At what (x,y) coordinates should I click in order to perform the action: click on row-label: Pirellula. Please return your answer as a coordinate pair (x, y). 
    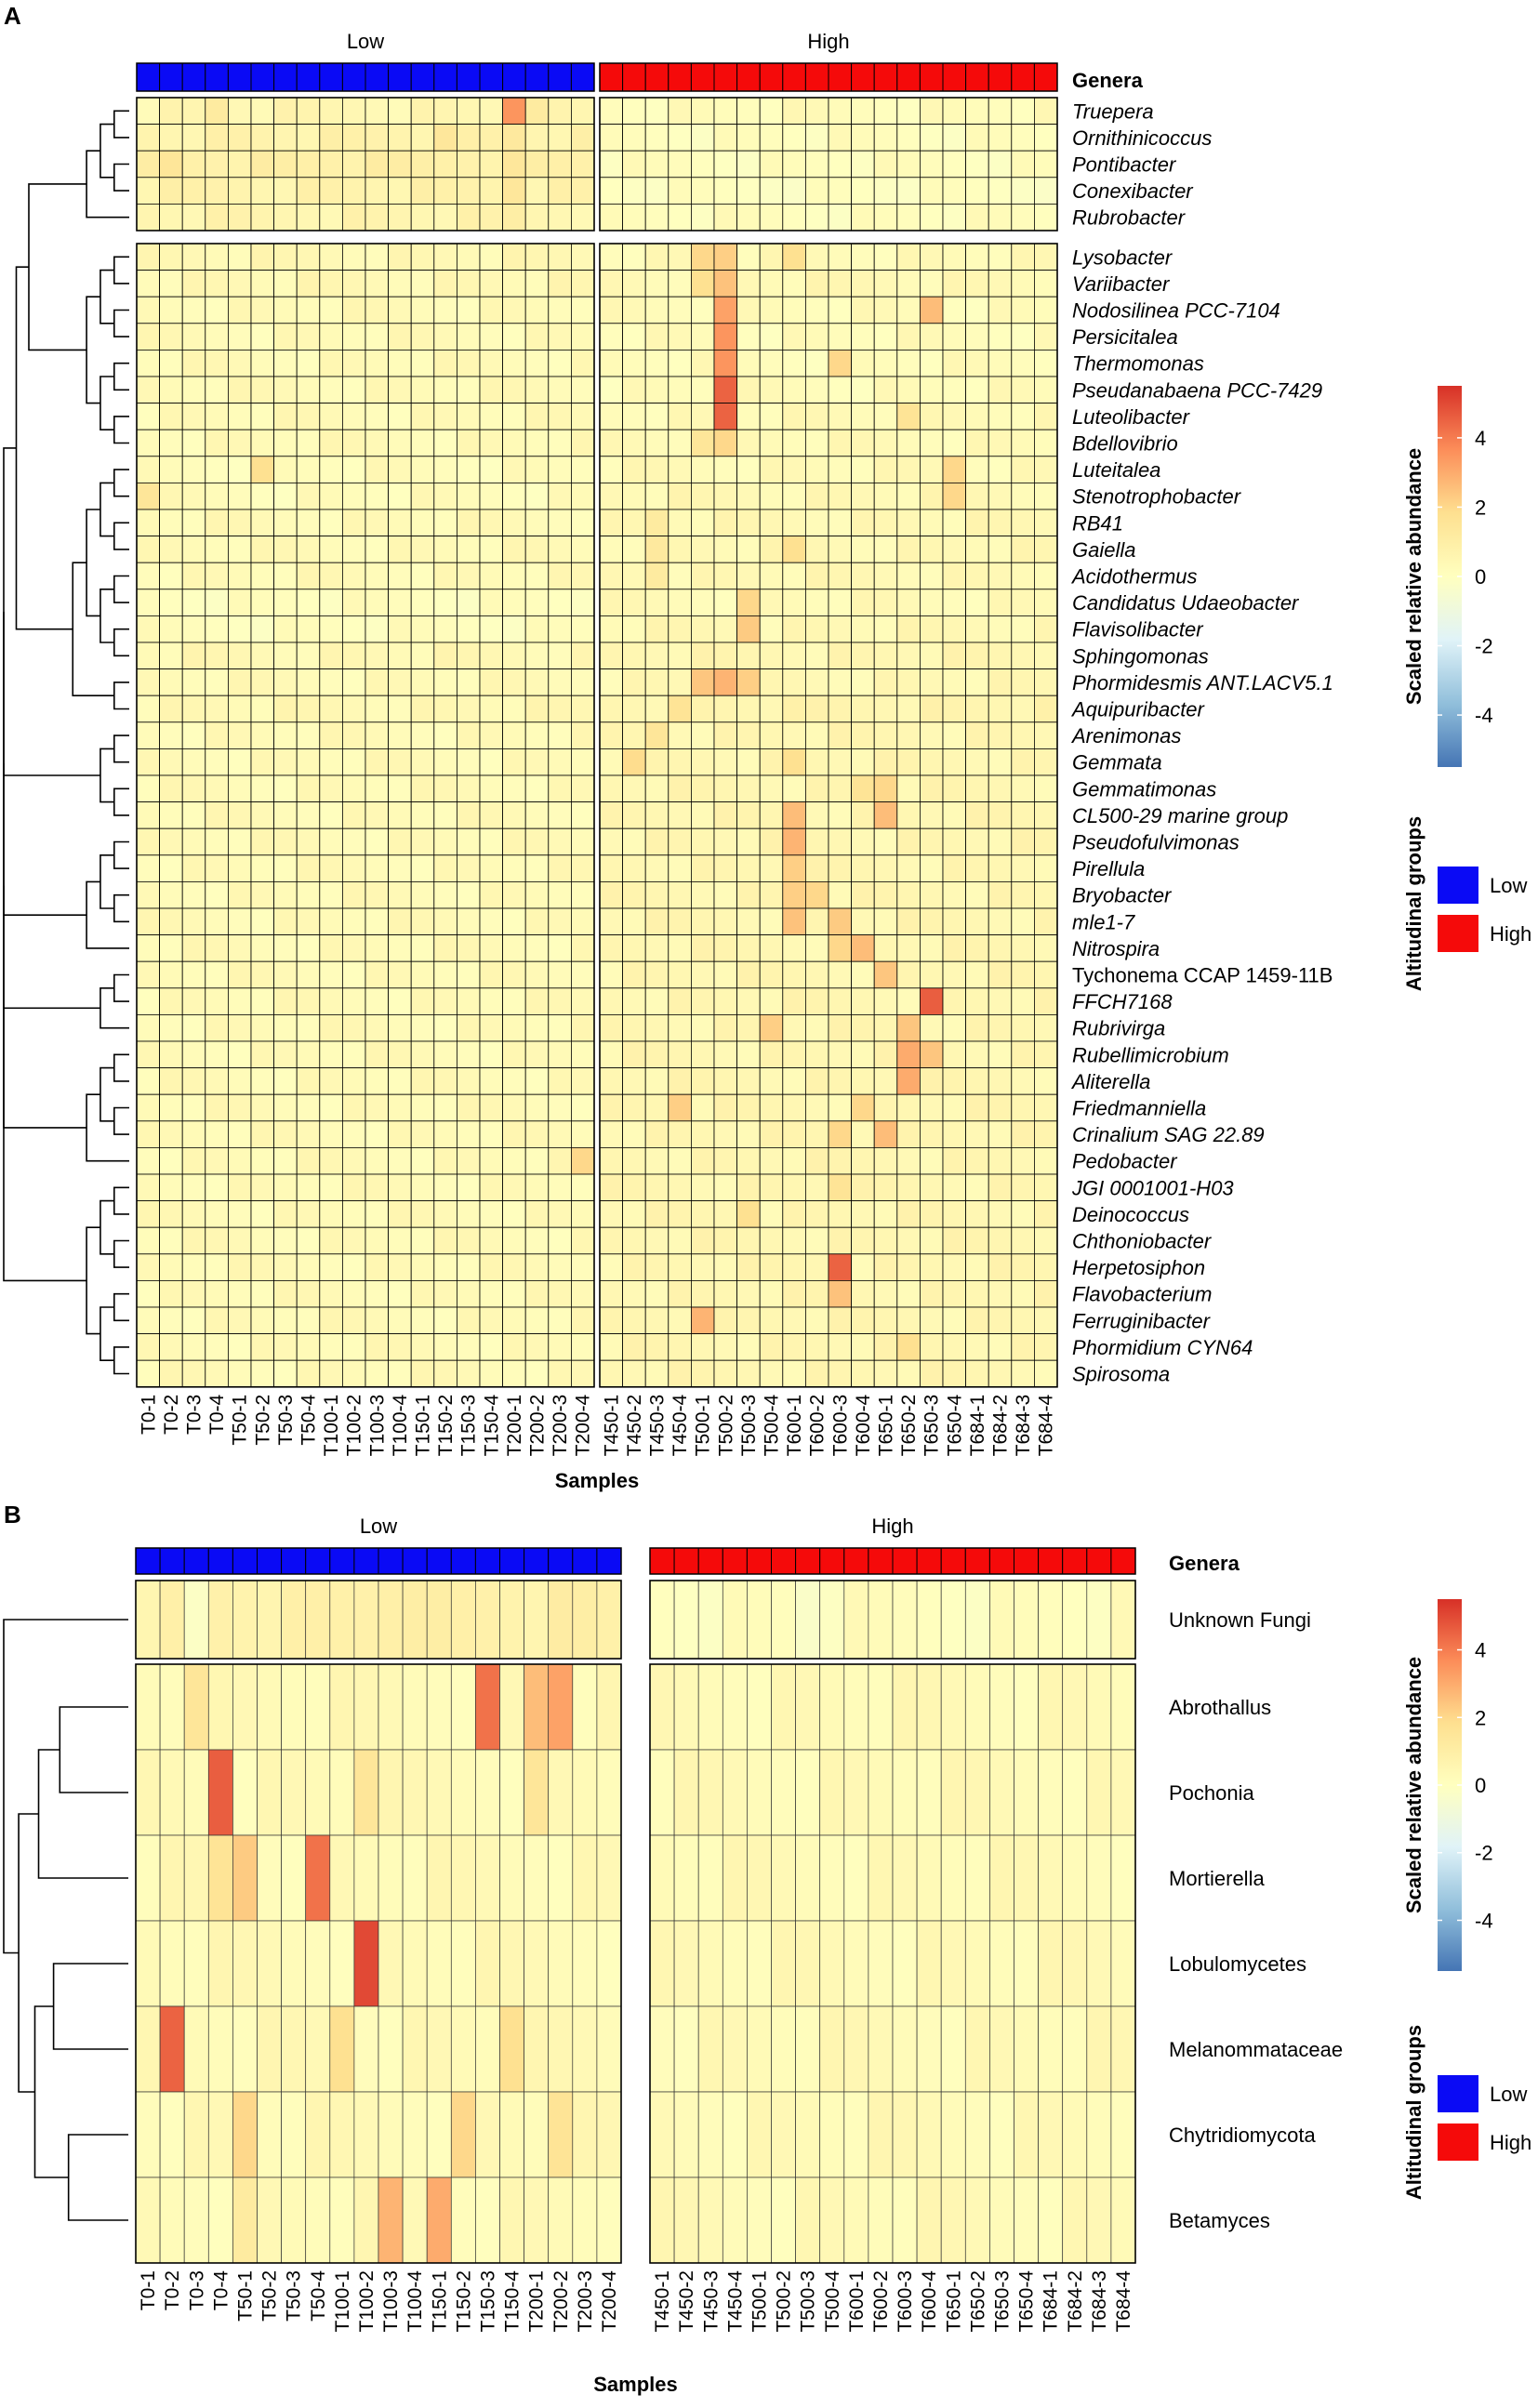
    Looking at the image, I should click on (1108, 868).